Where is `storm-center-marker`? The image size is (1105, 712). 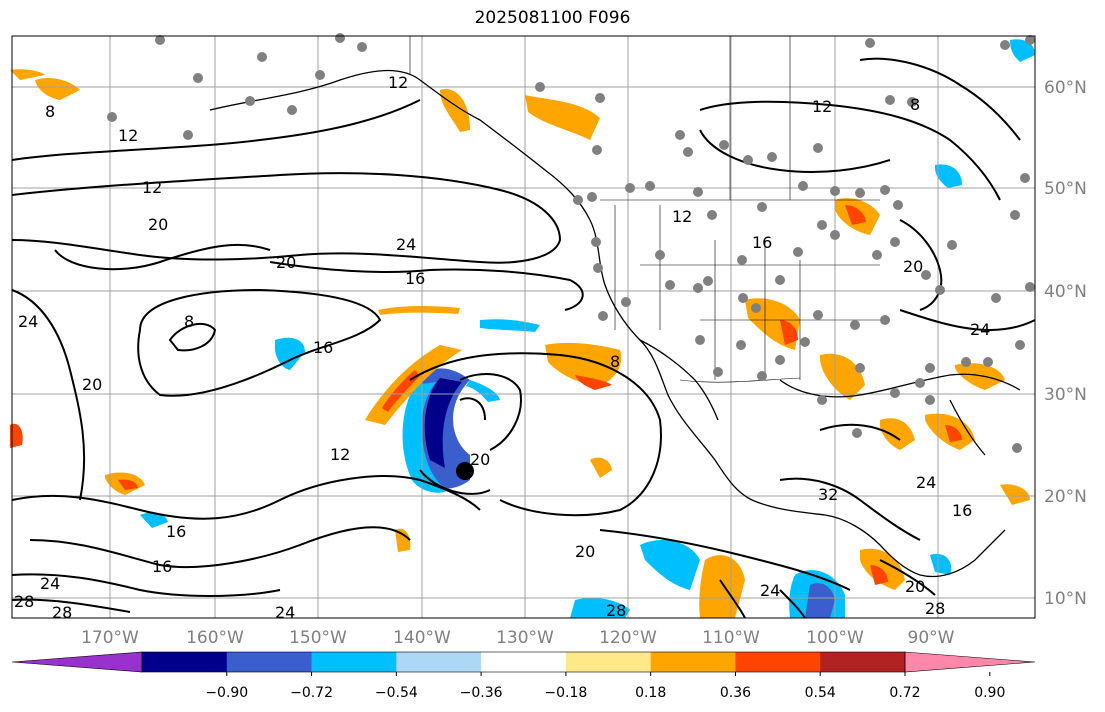 storm-center-marker is located at coordinates (465, 471).